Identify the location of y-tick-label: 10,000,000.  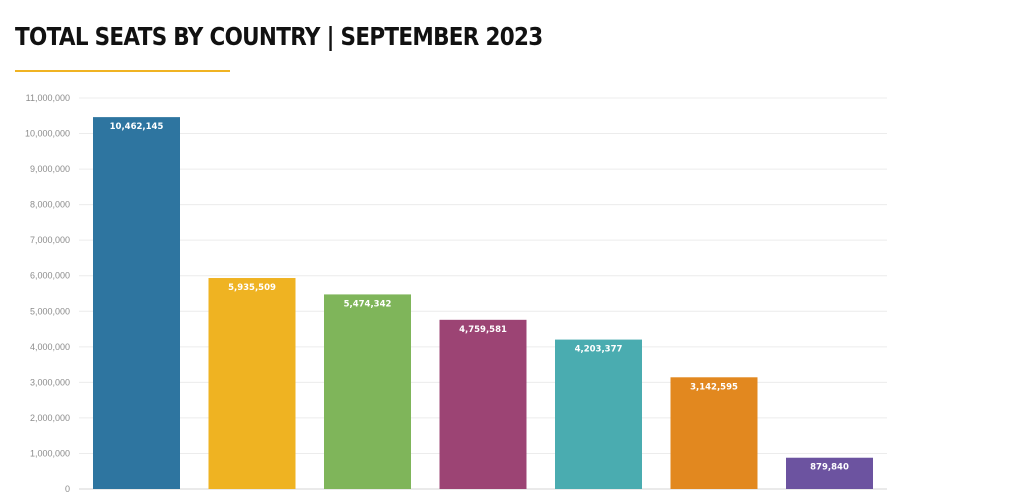
(47, 134).